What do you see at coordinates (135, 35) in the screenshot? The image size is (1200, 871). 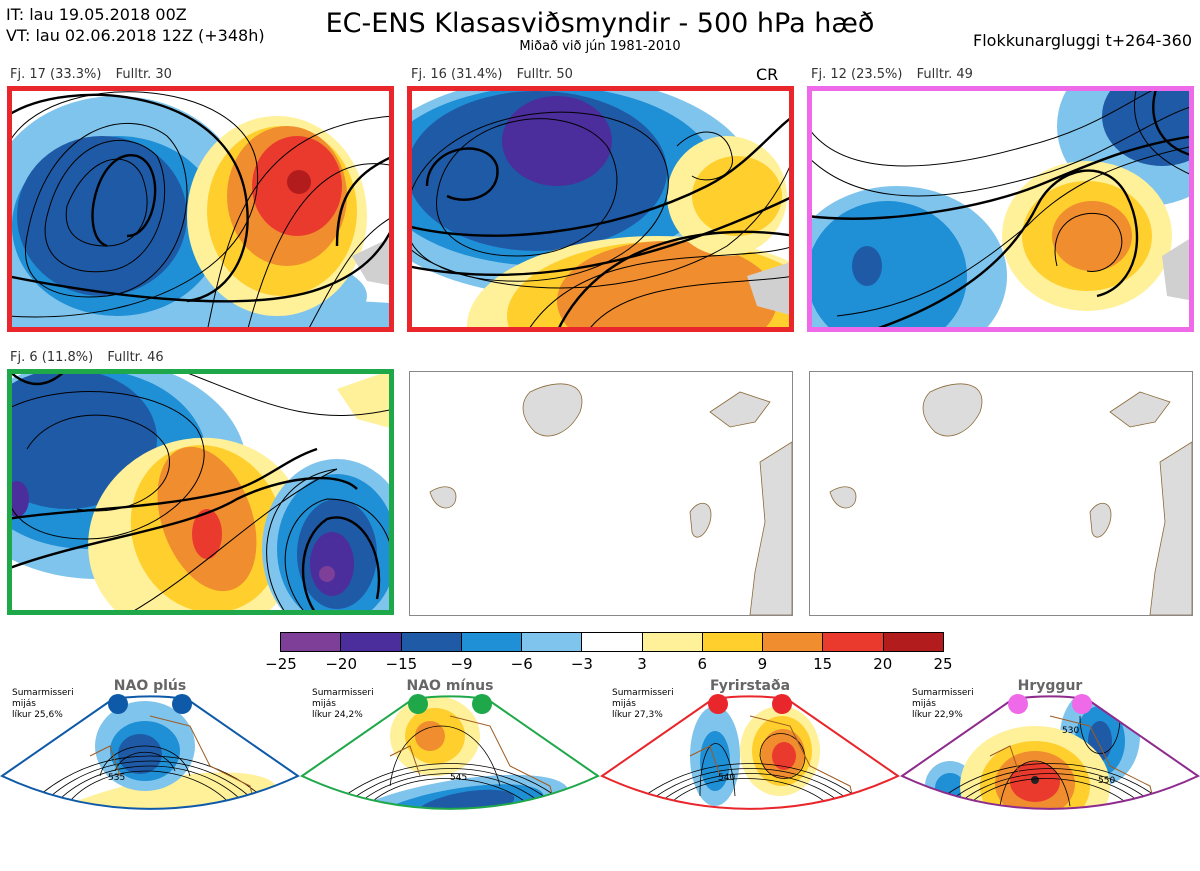 I see `valid-time: VT: lau 02.06.2018 12Z (+348h)` at bounding box center [135, 35].